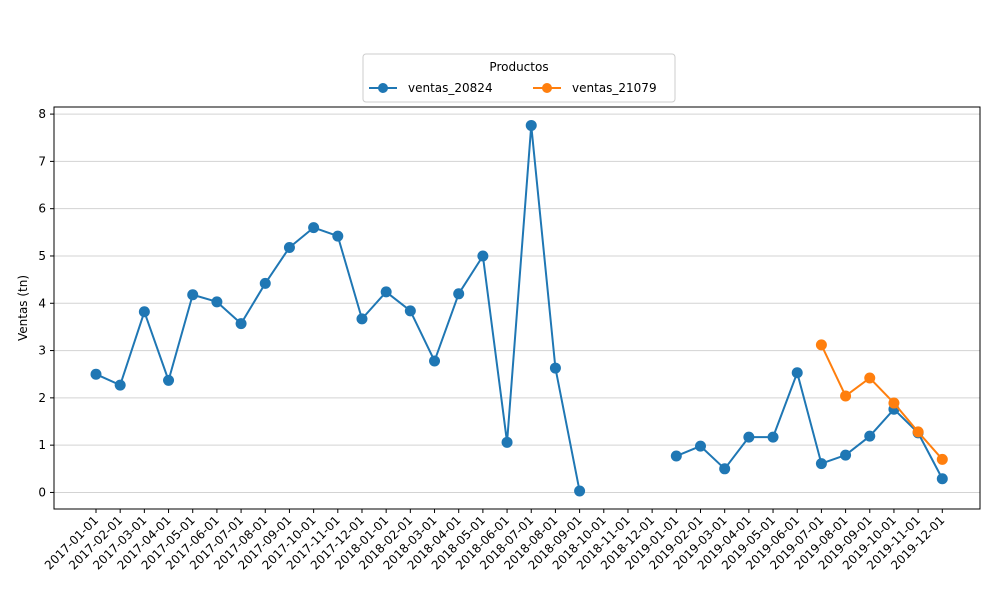  Describe the element at coordinates (42, 351) in the screenshot. I see `y-tick-label: 3` at that location.